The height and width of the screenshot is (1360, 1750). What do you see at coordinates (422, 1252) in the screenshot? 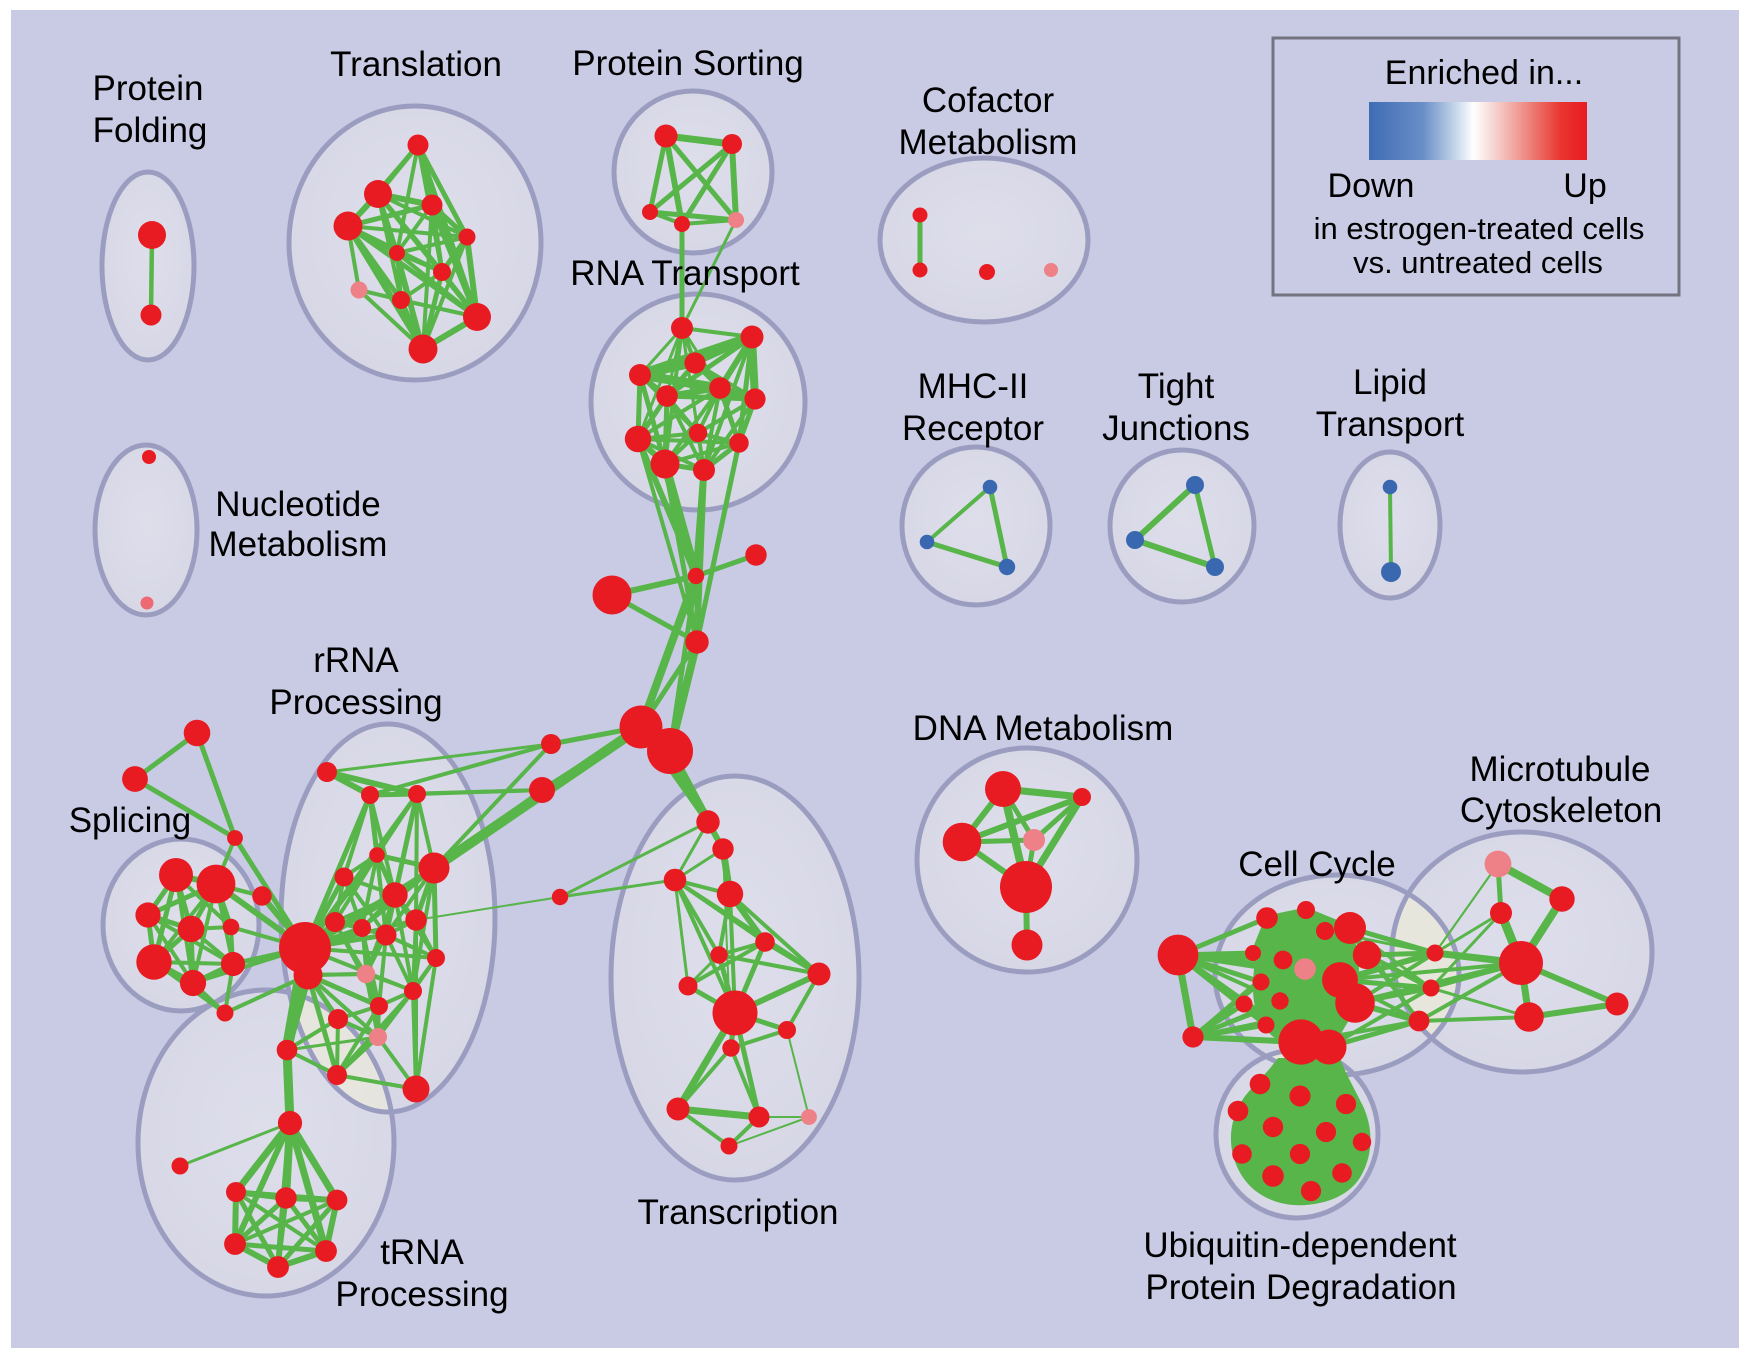
I see `svg-text: tRNA` at bounding box center [422, 1252].